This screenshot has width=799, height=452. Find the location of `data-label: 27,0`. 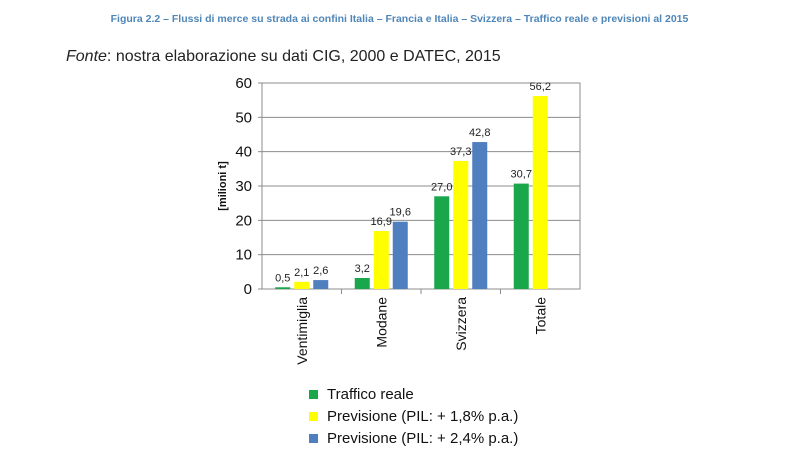

data-label: 27,0 is located at coordinates (441, 187).